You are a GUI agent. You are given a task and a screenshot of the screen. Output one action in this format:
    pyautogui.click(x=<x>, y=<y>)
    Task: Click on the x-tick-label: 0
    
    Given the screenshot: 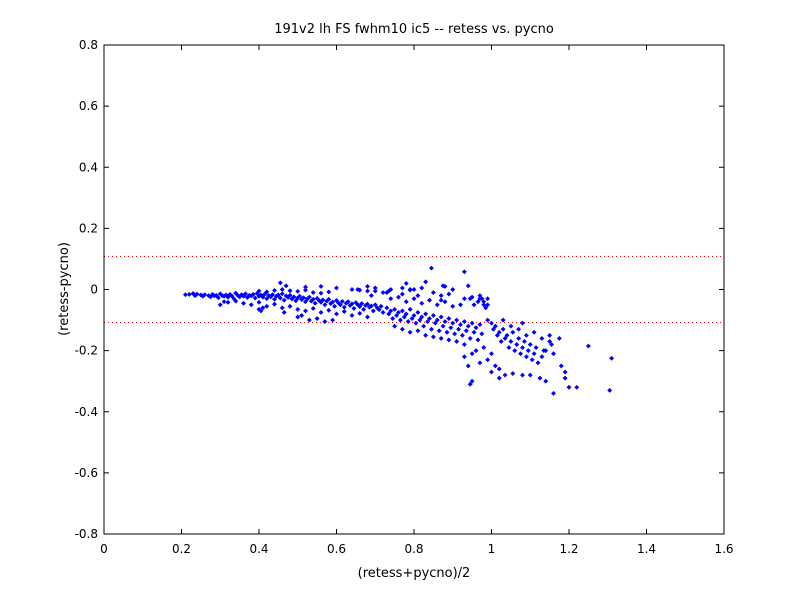 What is the action you would take?
    pyautogui.click(x=104, y=549)
    